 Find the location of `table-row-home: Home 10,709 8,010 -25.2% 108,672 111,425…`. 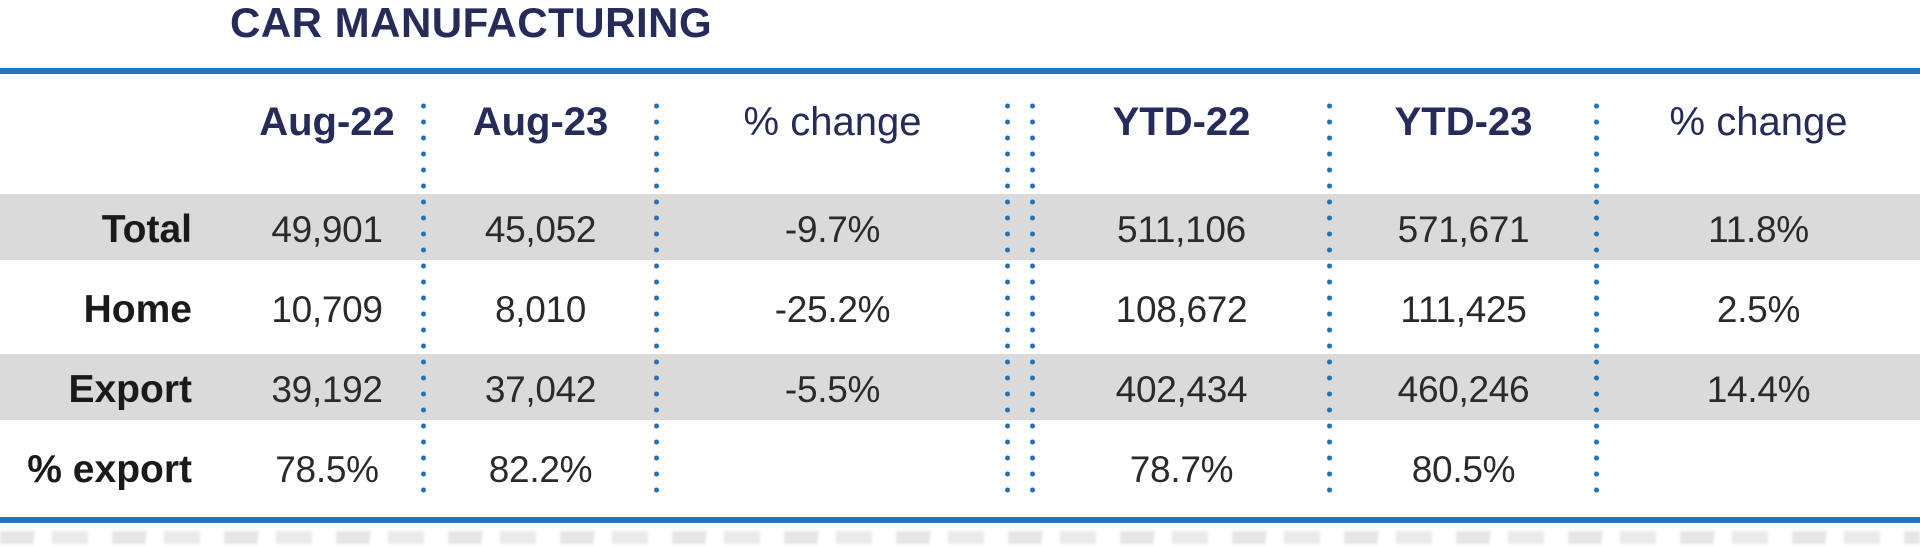

table-row-home: Home 10,709 8,010 -25.2% 108,672 111,425… is located at coordinates (960, 310).